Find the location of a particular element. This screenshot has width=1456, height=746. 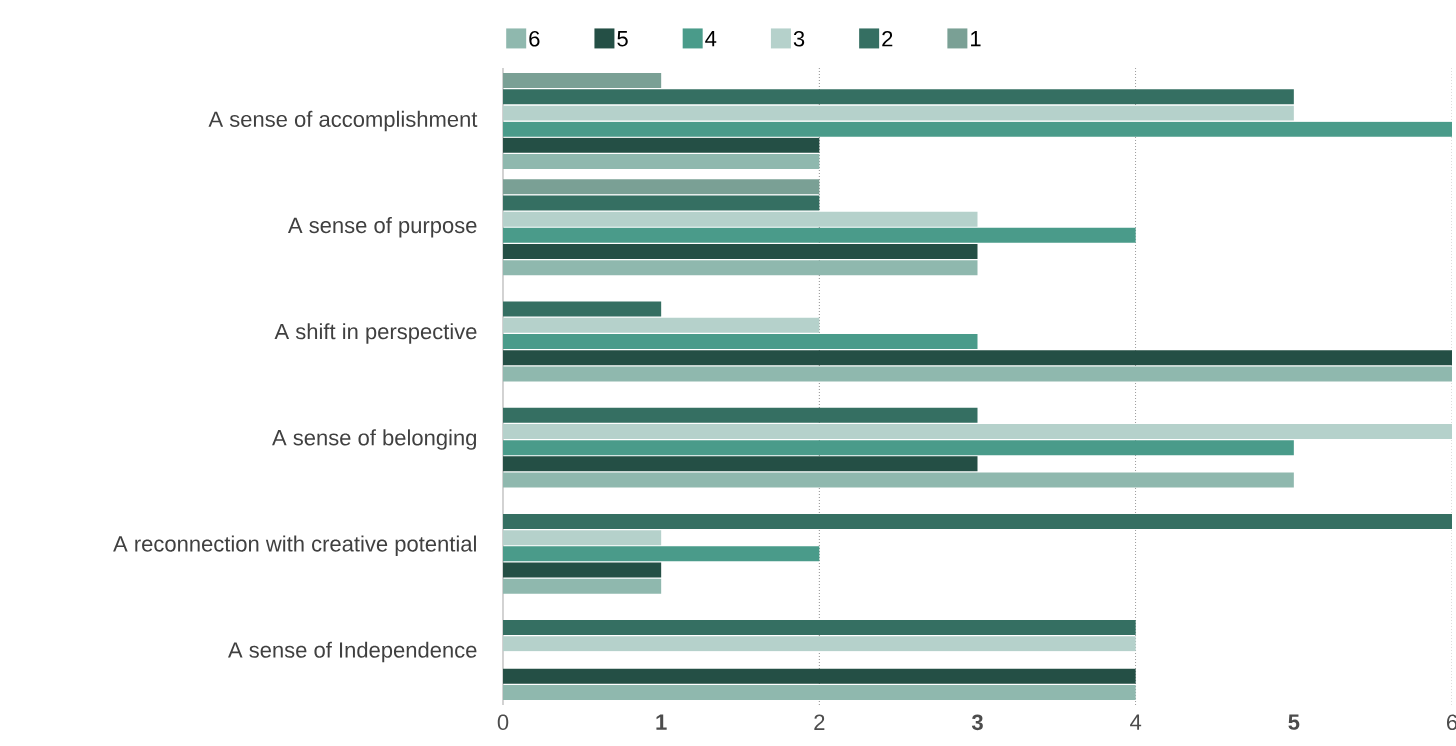

legend-label: 6 is located at coordinates (534, 39).